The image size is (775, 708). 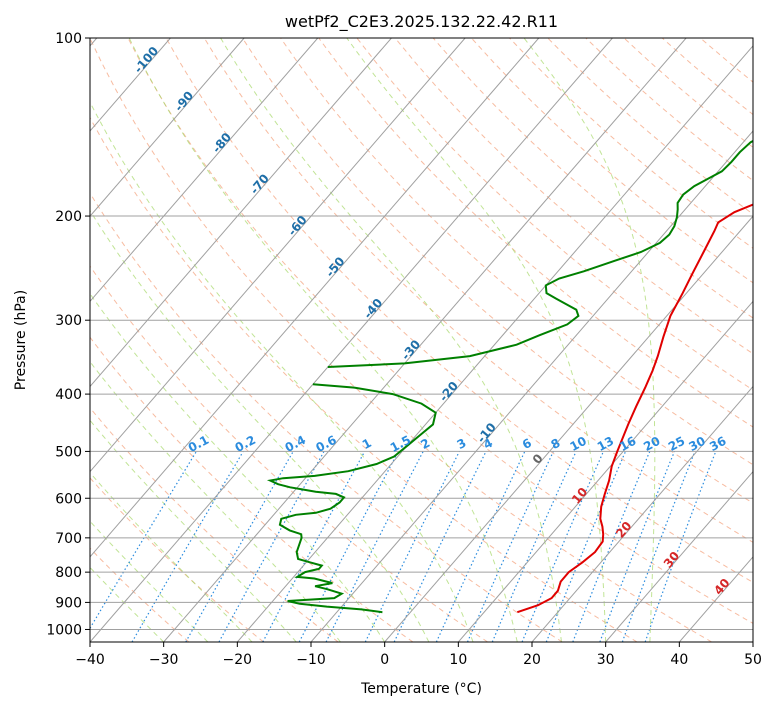 What do you see at coordinates (238, 660) in the screenshot?
I see `x-tick-label: −20` at bounding box center [238, 660].